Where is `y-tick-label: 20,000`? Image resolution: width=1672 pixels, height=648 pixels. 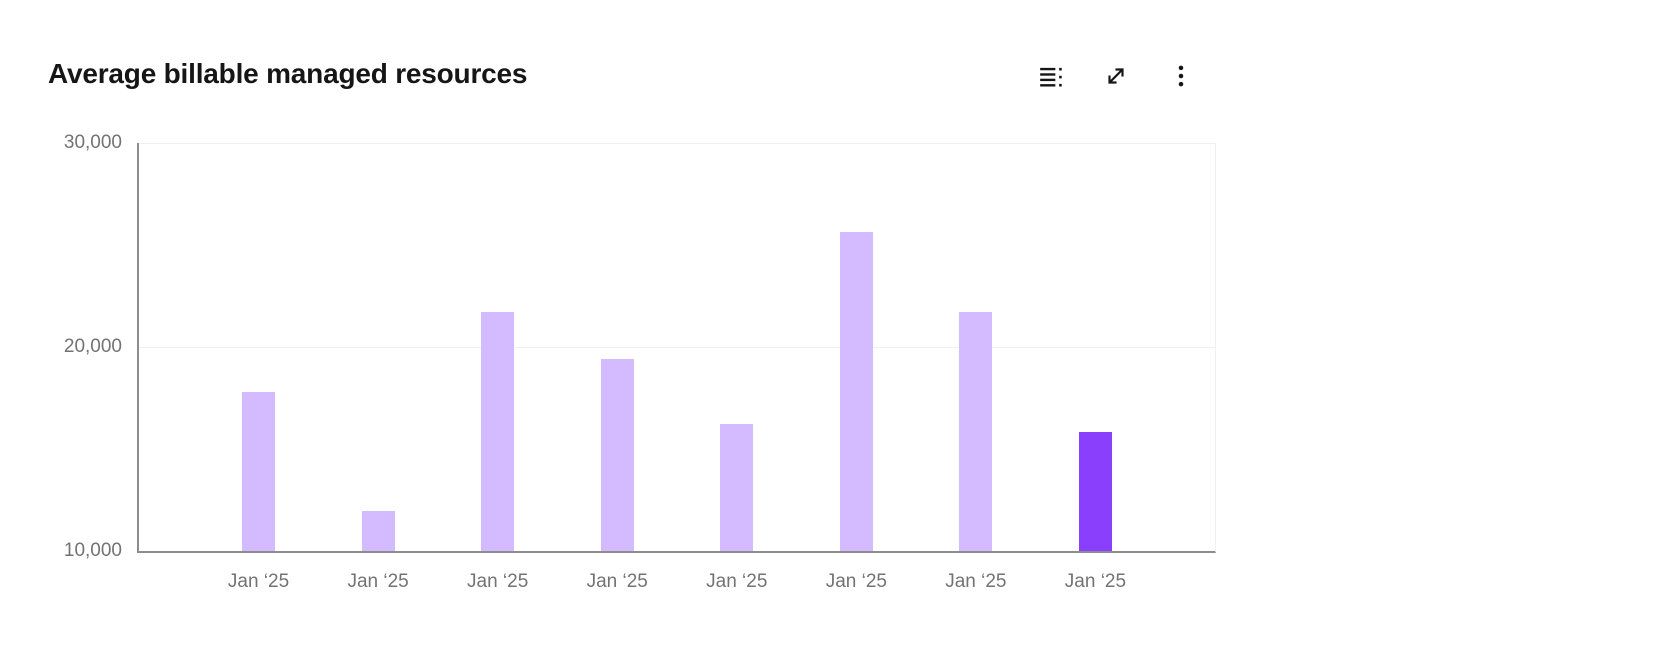
y-tick-label: 20,000 is located at coordinates (92, 346).